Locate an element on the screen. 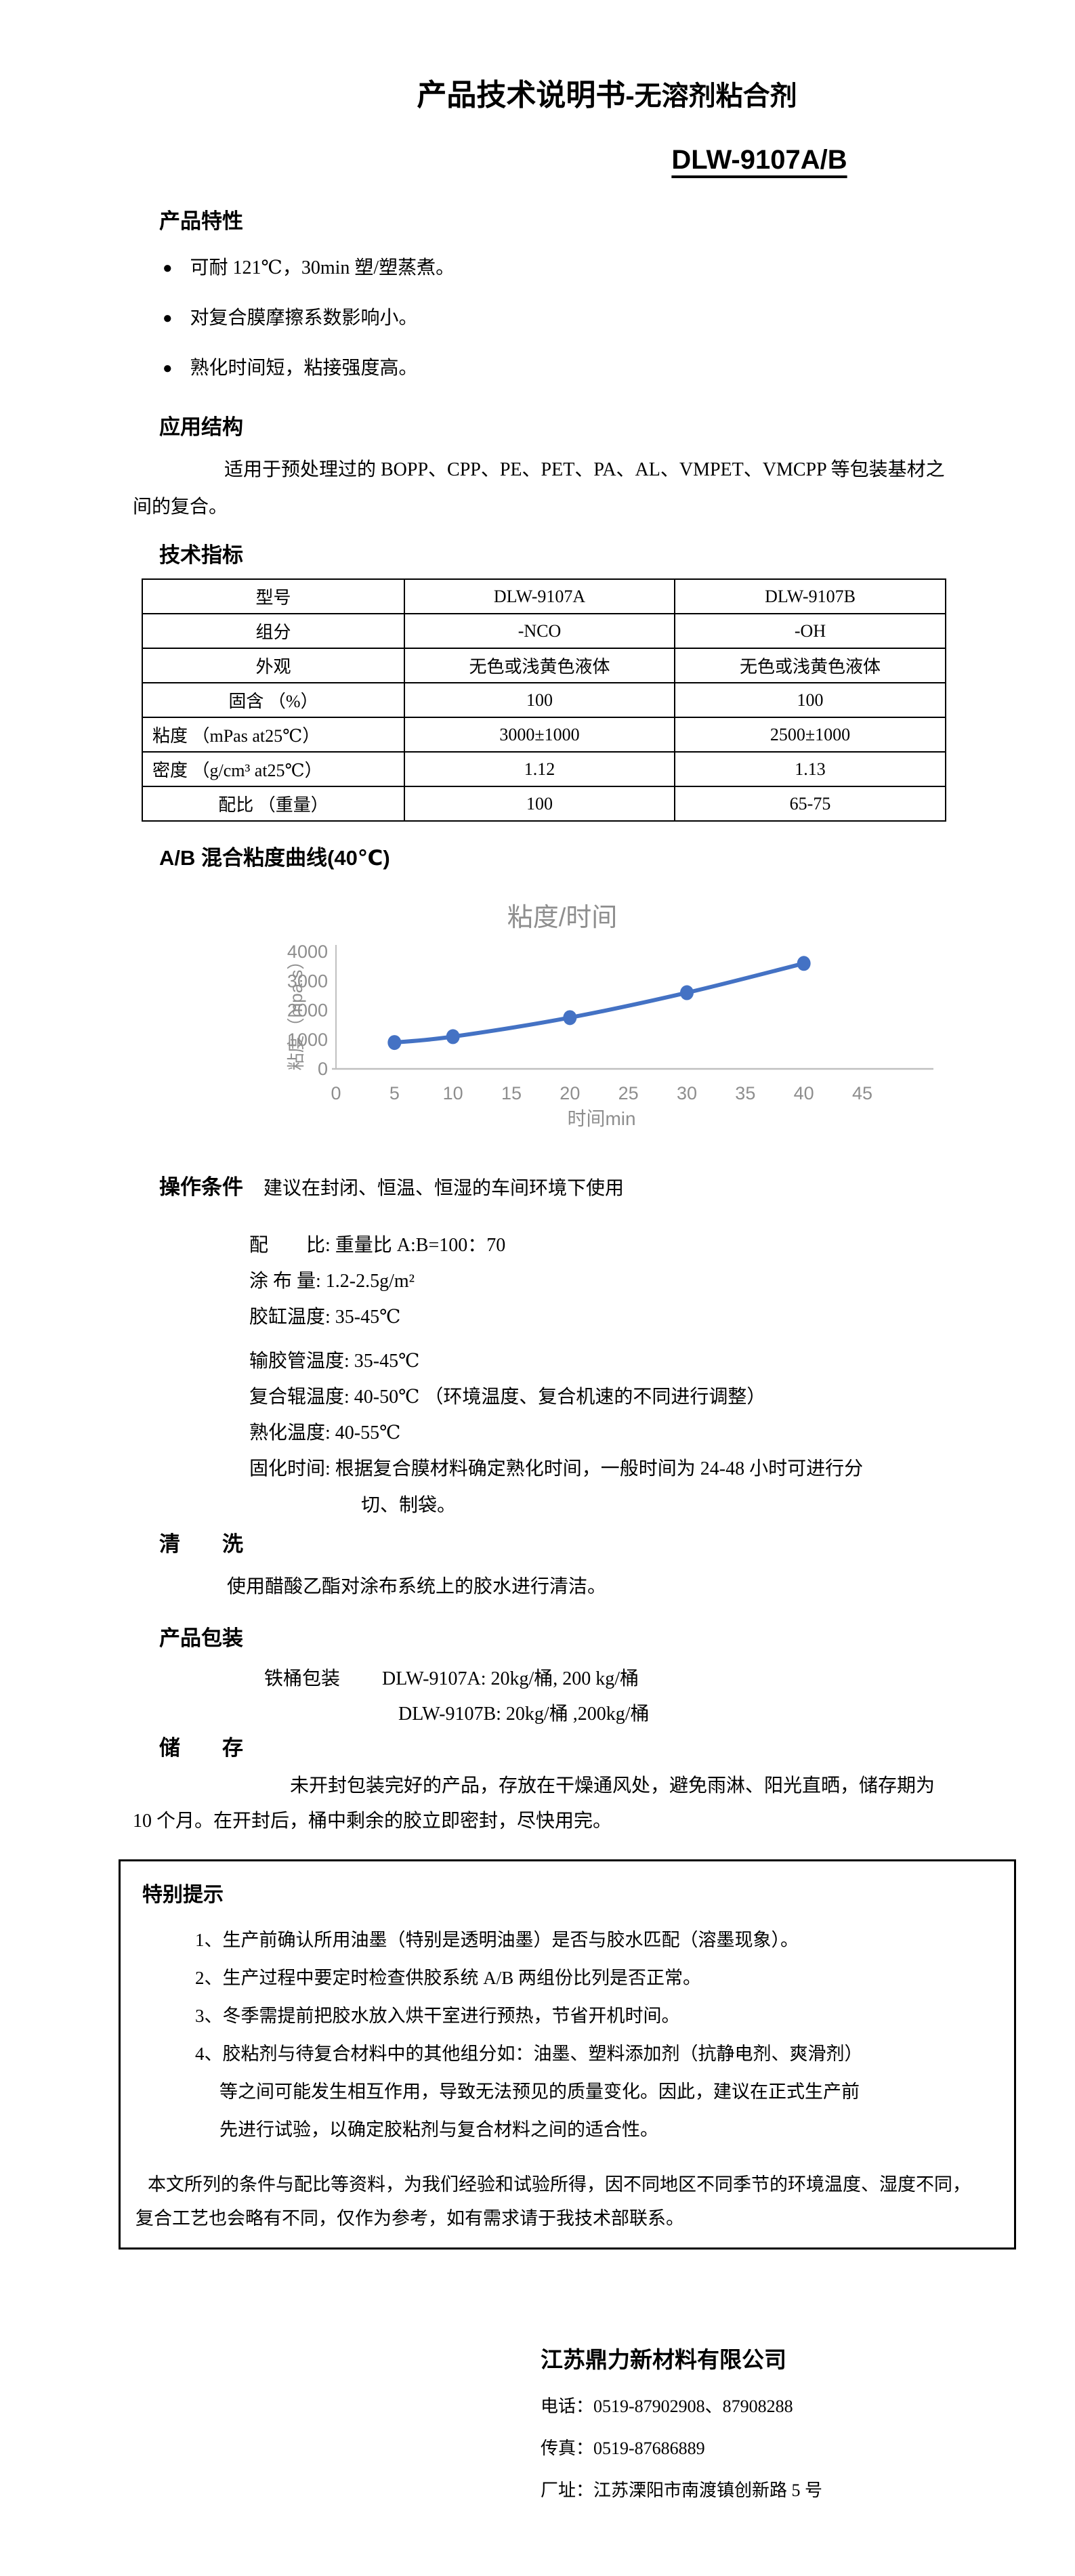  table-row: 固含 （%） 100 100 is located at coordinates (544, 700).